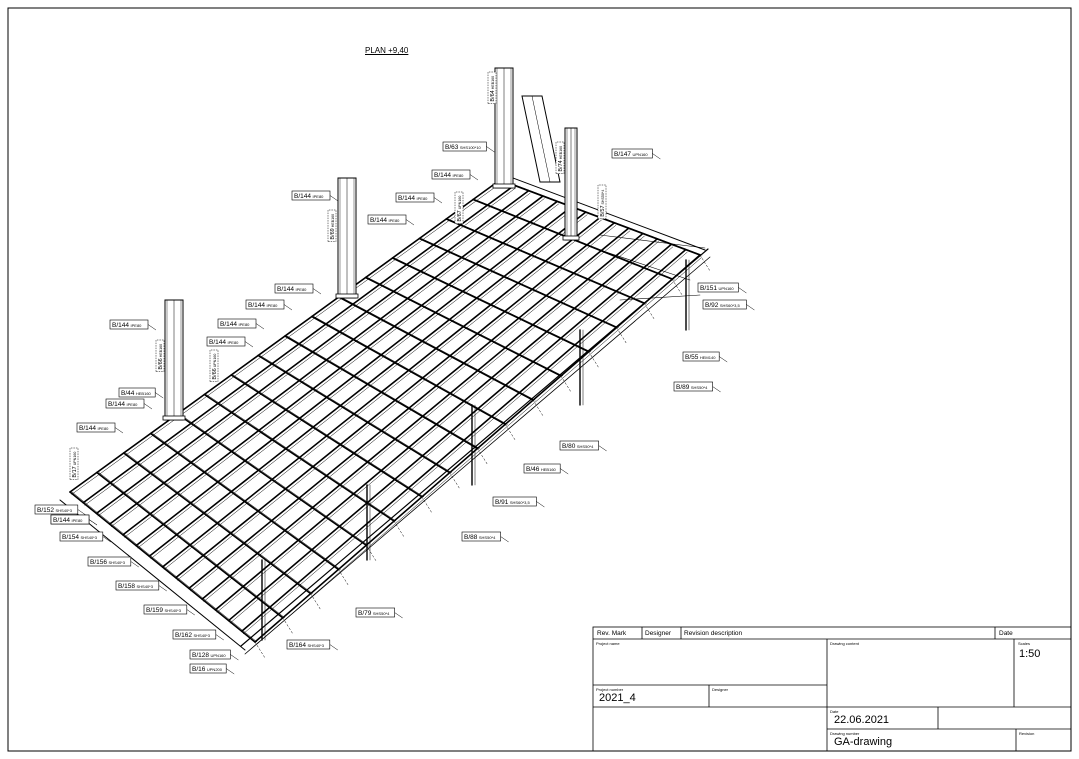 Image resolution: width=1079 pixels, height=759 pixels. What do you see at coordinates (541, 139) in the screenshot?
I see `diagonal-brace` at bounding box center [541, 139].